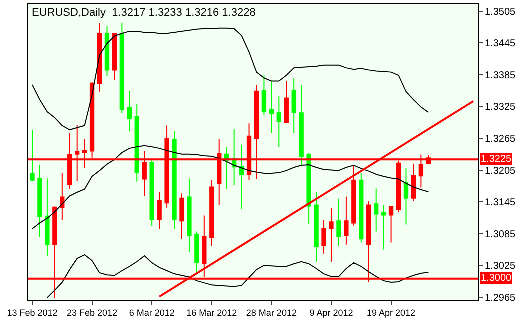  What do you see at coordinates (92, 313) in the screenshot?
I see `x-tick-label: 23 Feb 2012` at bounding box center [92, 313].